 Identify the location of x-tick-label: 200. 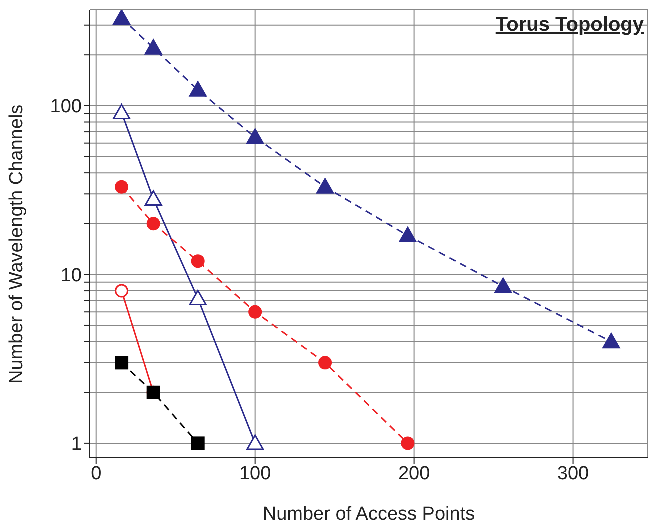
(414, 473).